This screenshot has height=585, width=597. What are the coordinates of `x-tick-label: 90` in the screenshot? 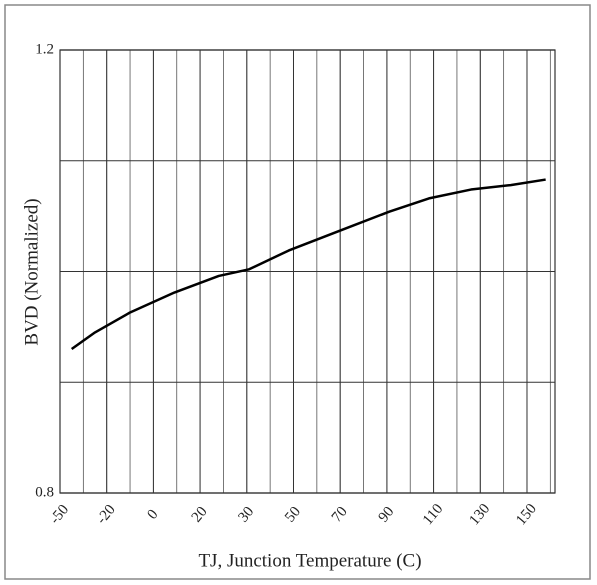 It's located at (387, 515).